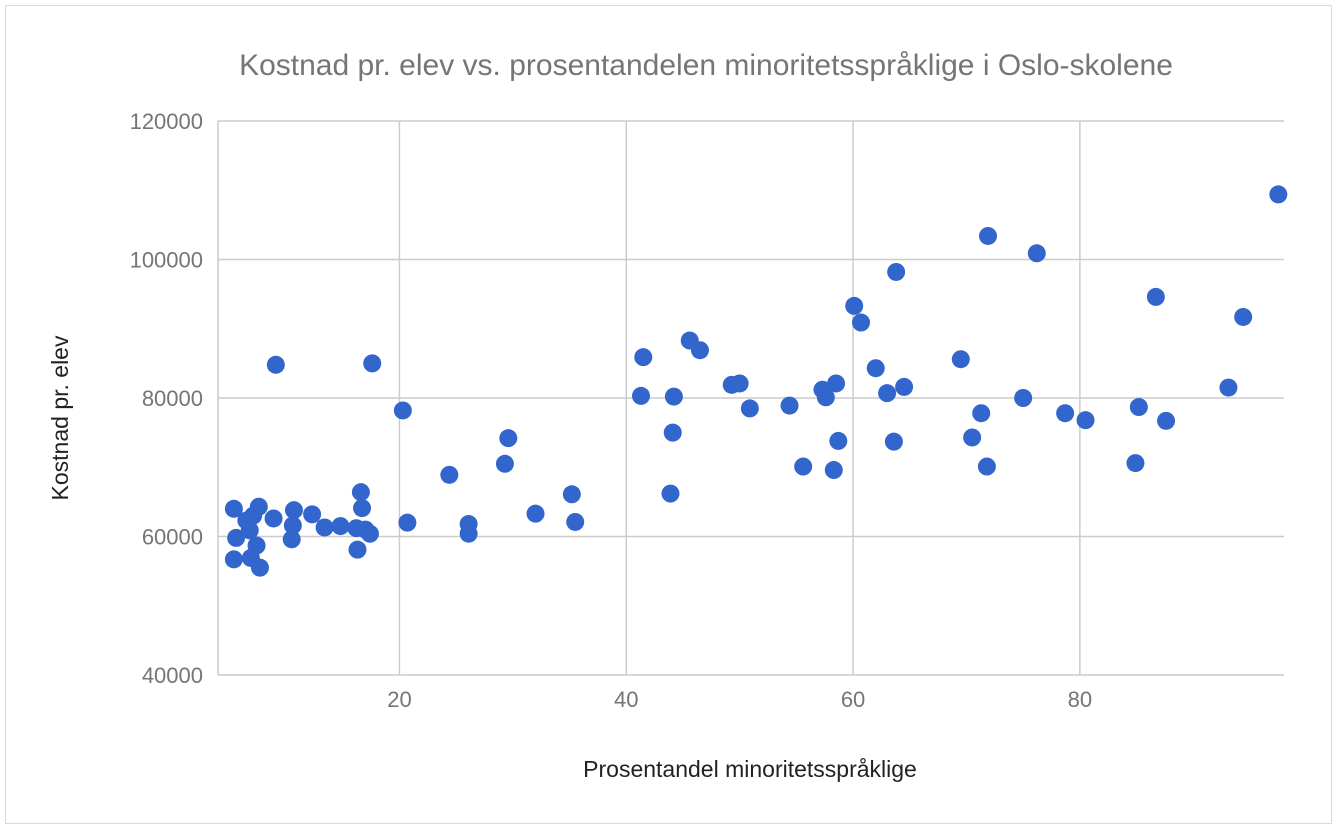 Image resolution: width=1339 pixels, height=831 pixels. Describe the element at coordinates (739, 699) in the screenshot. I see `x-tick-labels: 20 40 60 80` at that location.